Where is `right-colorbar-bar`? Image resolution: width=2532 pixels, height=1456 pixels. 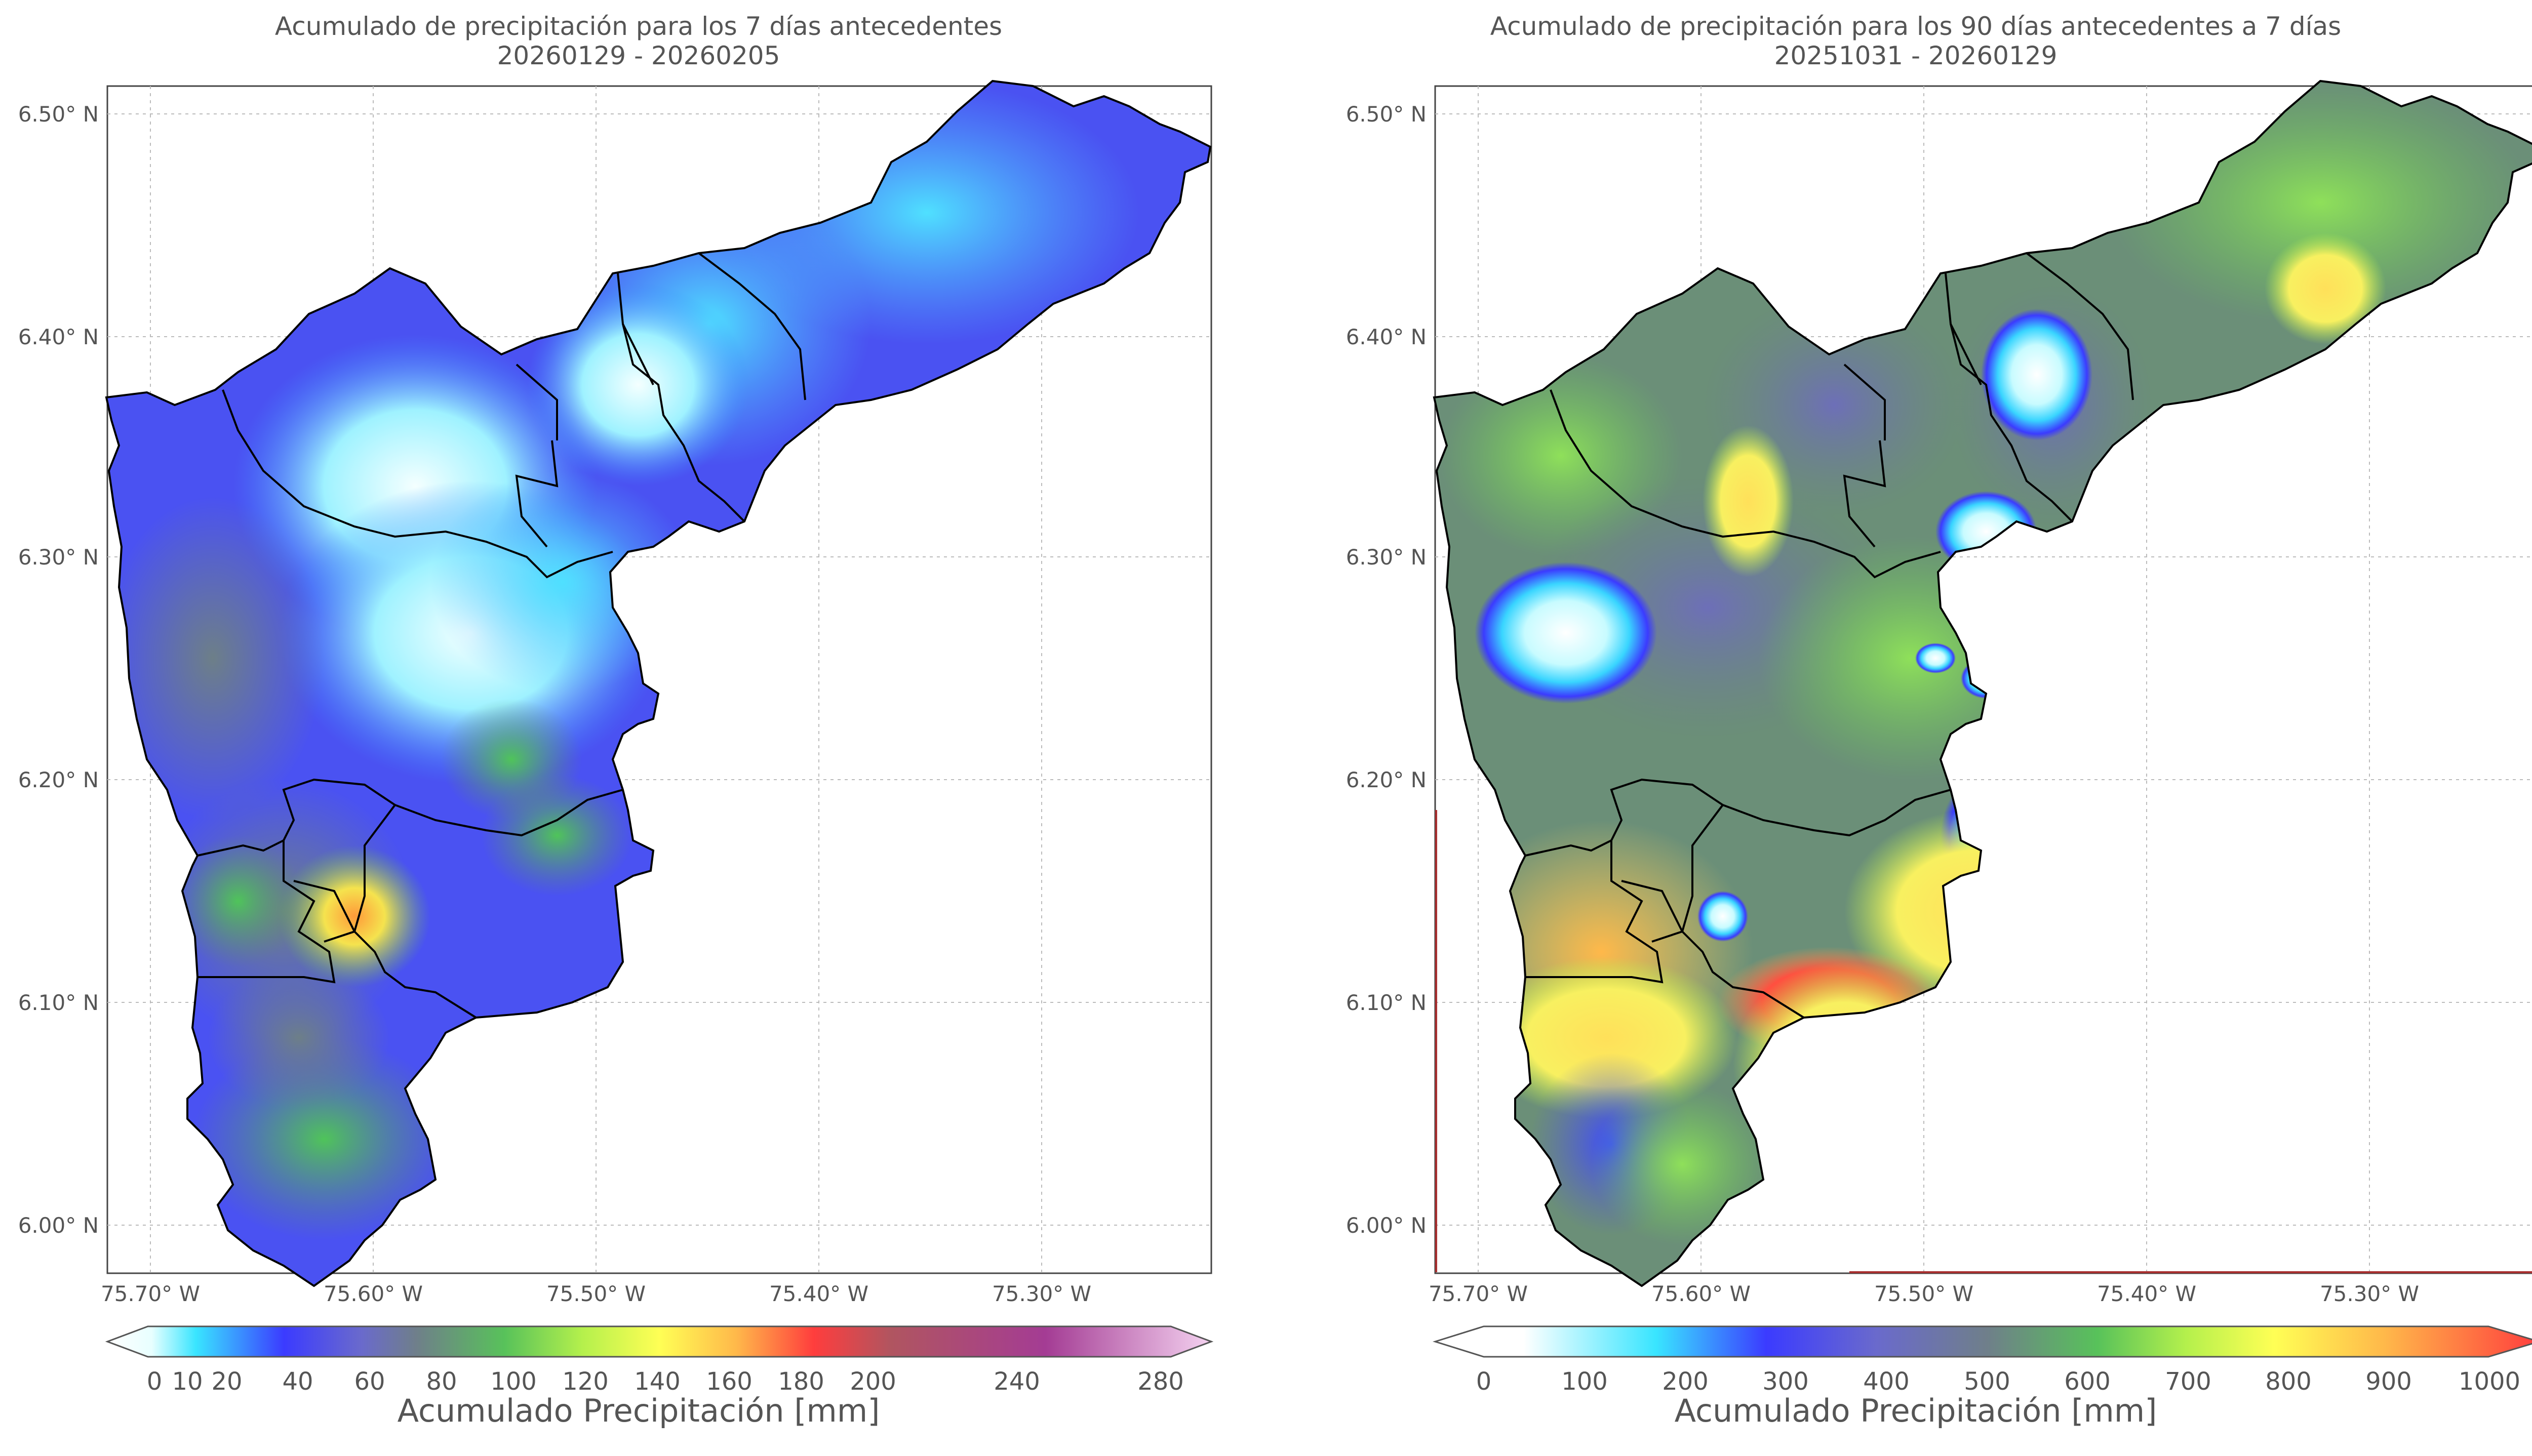
right-colorbar-bar is located at coordinates (1982, 1341).